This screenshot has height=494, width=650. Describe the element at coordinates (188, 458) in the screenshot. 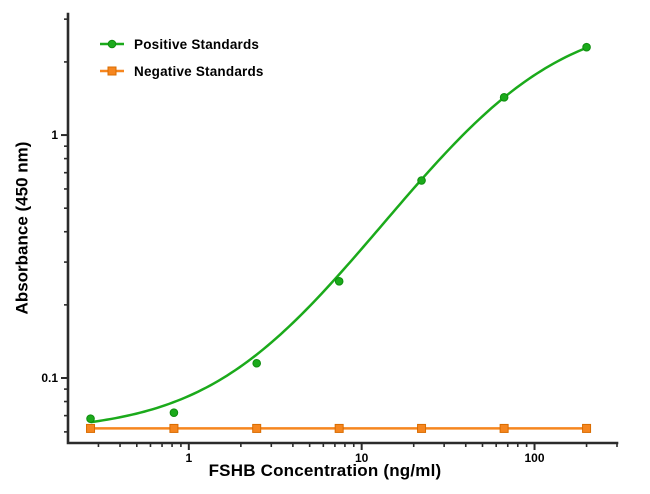

I see `x-tick-label: 1` at that location.